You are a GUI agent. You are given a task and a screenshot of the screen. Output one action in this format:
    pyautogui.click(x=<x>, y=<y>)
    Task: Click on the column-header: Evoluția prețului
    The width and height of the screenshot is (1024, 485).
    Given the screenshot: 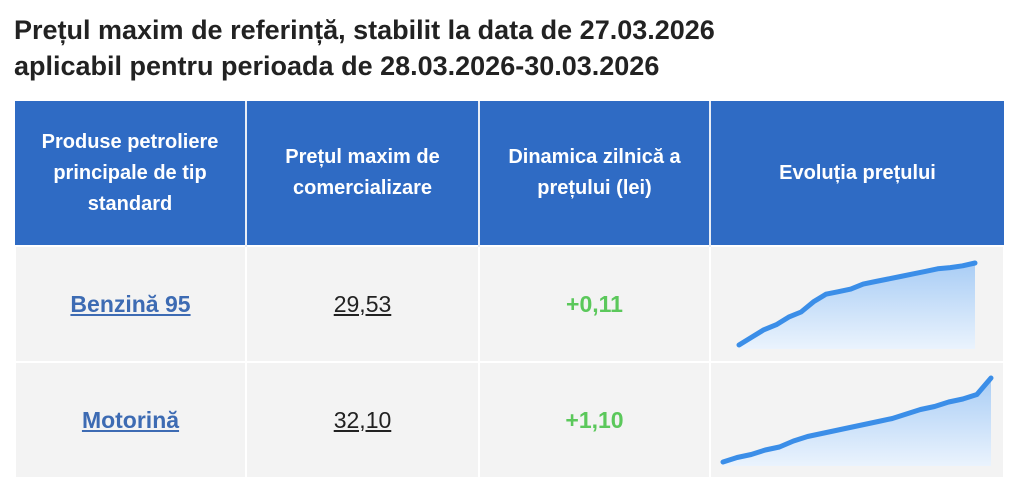 What is the action you would take?
    pyautogui.click(x=857, y=173)
    